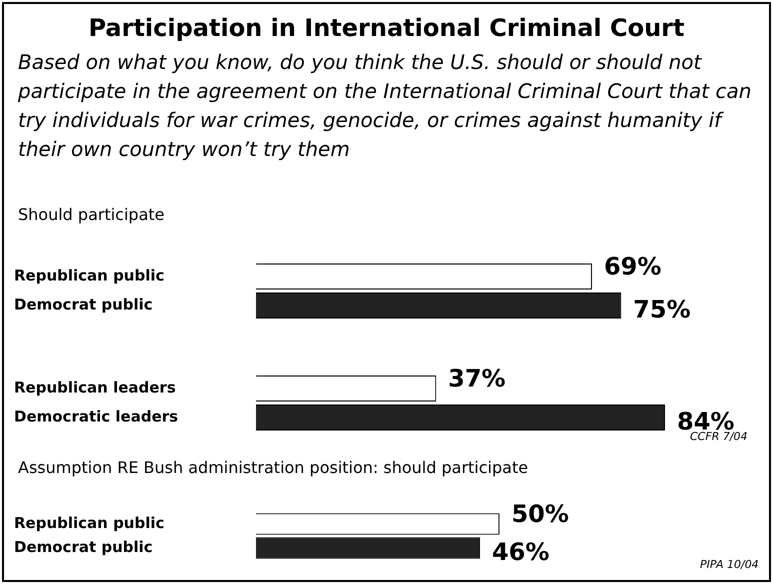  What do you see at coordinates (477, 378) in the screenshot?
I see `data-label: 37%` at bounding box center [477, 378].